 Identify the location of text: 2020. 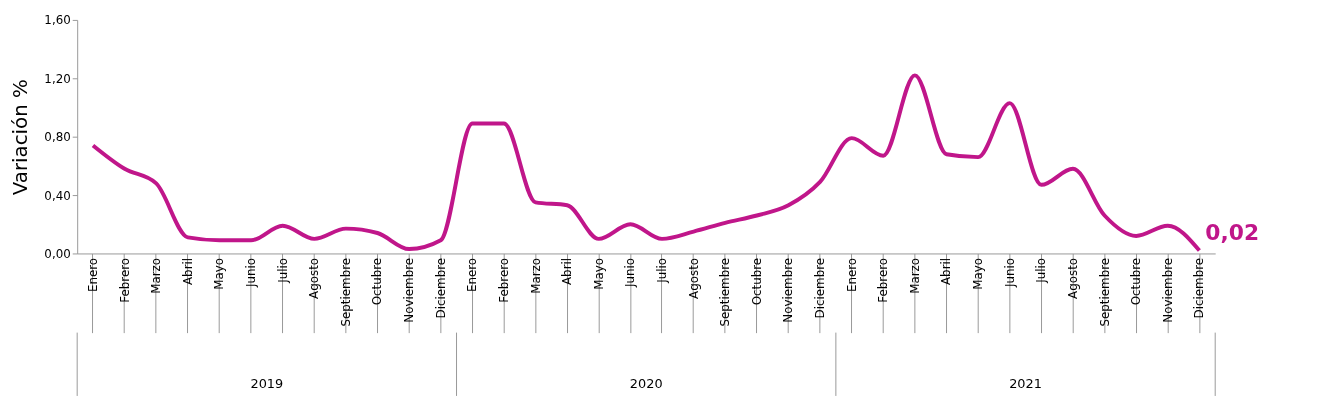
(646, 384).